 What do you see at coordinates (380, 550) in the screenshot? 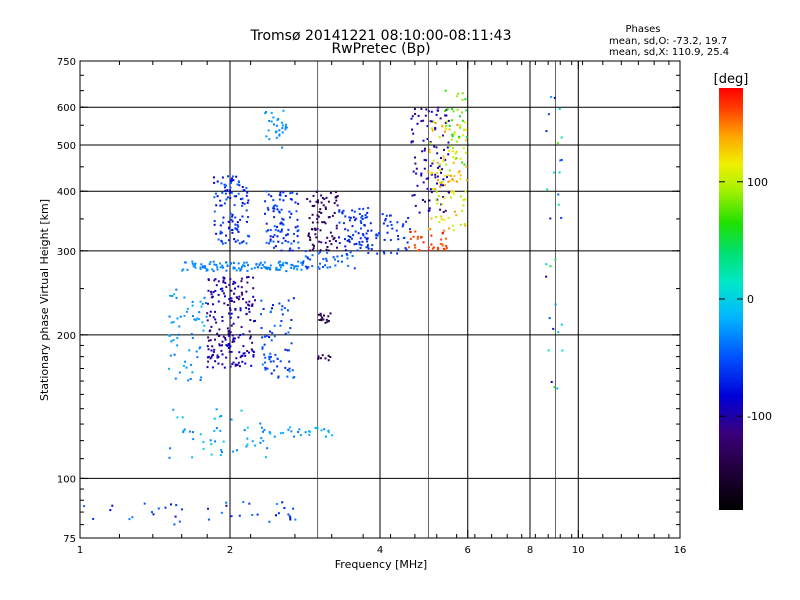
I see `x-tick-label: 4` at bounding box center [380, 550].